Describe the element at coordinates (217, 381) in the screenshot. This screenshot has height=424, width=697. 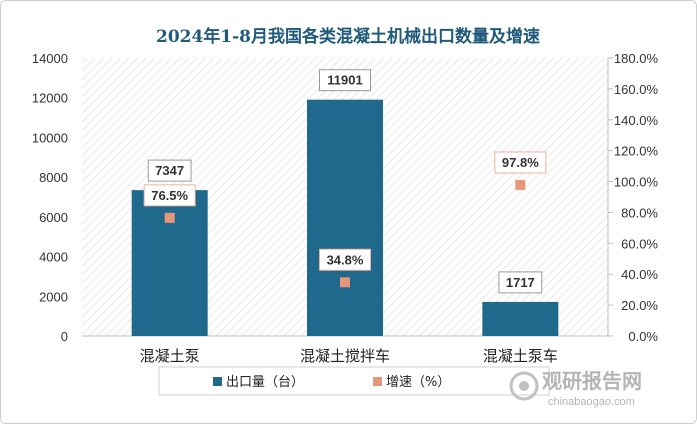
I see `legend-swatch-export-volume` at that location.